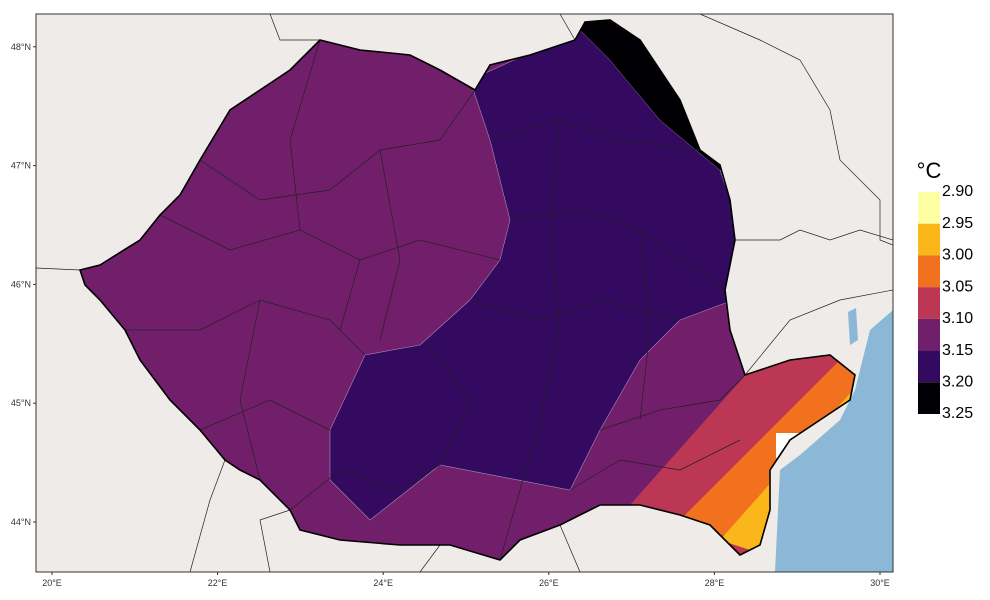 The image size is (990, 600). Describe the element at coordinates (52, 583) in the screenshot. I see `x-tick-label: 20°E` at that location.